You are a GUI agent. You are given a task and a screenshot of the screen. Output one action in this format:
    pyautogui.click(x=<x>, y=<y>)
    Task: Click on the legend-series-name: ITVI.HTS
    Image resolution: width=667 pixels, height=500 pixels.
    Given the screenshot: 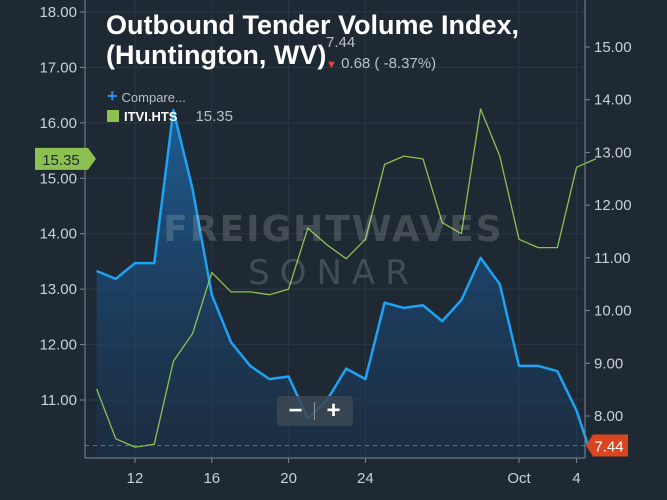 What is the action you would take?
    pyautogui.click(x=151, y=116)
    